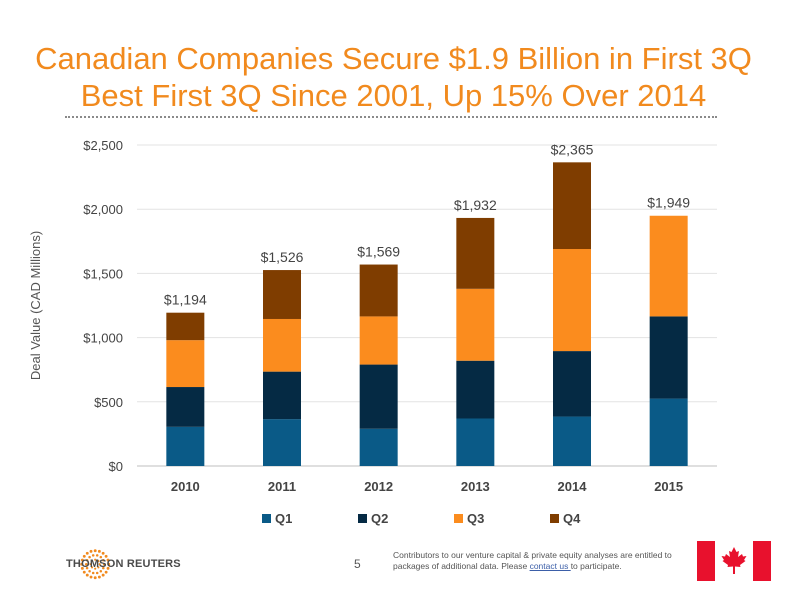 This screenshot has height=593, width=787. What do you see at coordinates (103, 209) in the screenshot?
I see `y-tick-label: $2,000` at bounding box center [103, 209].